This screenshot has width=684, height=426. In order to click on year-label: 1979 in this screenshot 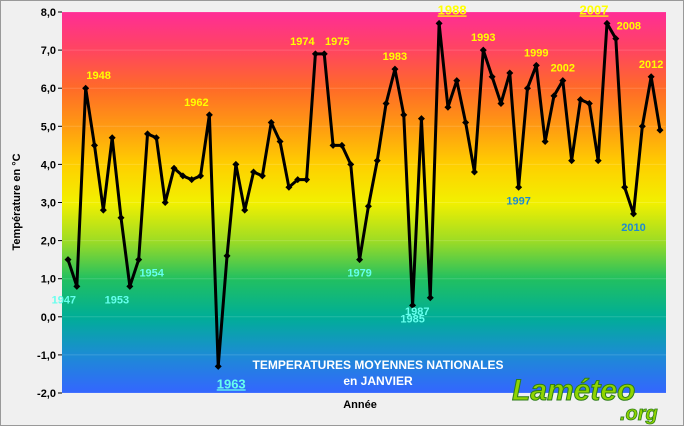, I will do `click(359, 274)`.